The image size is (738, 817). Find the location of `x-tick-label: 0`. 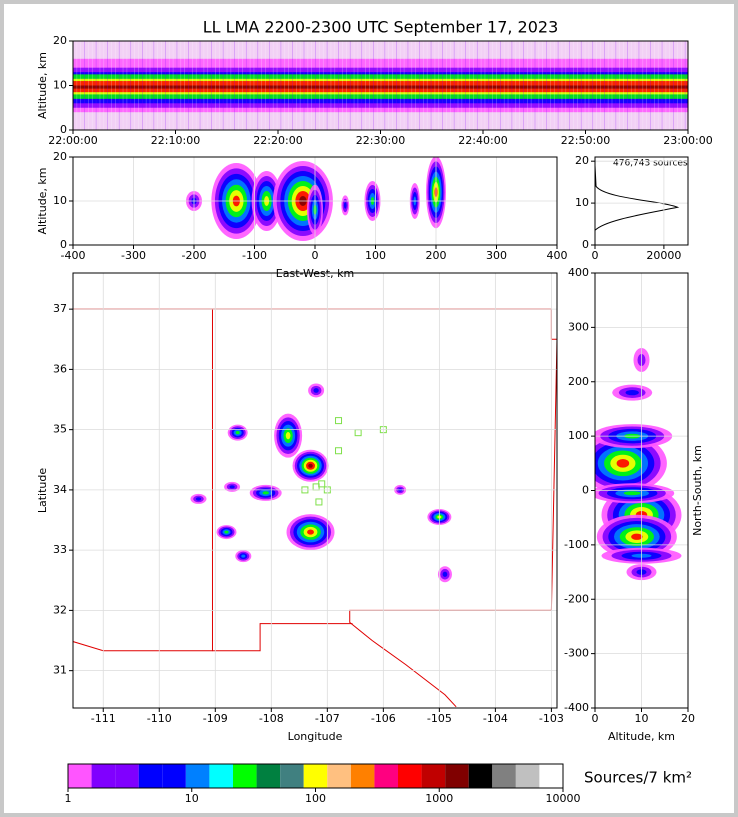

x-tick-label: 0 is located at coordinates (595, 718).